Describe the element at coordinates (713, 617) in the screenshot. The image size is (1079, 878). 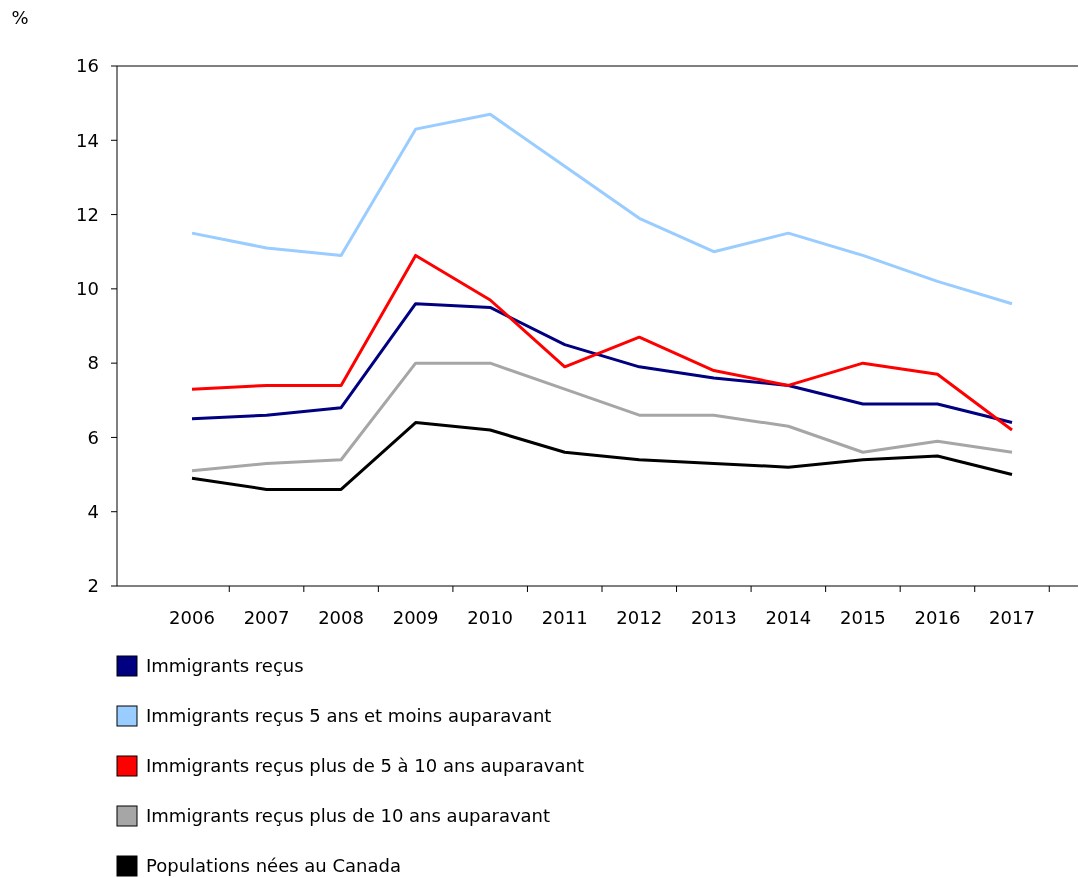
I see `x-tick-label: 2013` at that location.